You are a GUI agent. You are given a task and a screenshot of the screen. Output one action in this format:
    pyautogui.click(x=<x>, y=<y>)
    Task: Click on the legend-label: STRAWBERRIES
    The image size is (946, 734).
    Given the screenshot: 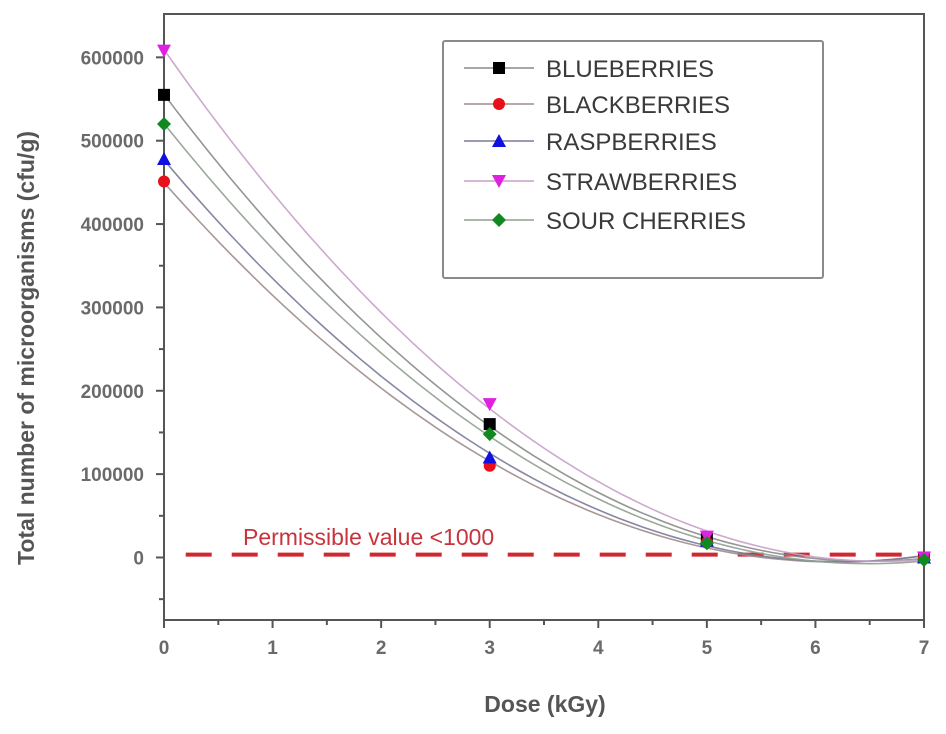 What is the action you would take?
    pyautogui.click(x=641, y=182)
    